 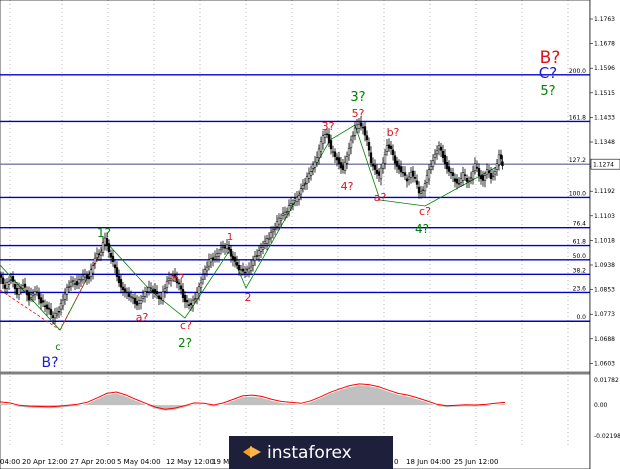 What do you see at coordinates (580, 288) in the screenshot?
I see `fib-level-label: 23.6` at bounding box center [580, 288].